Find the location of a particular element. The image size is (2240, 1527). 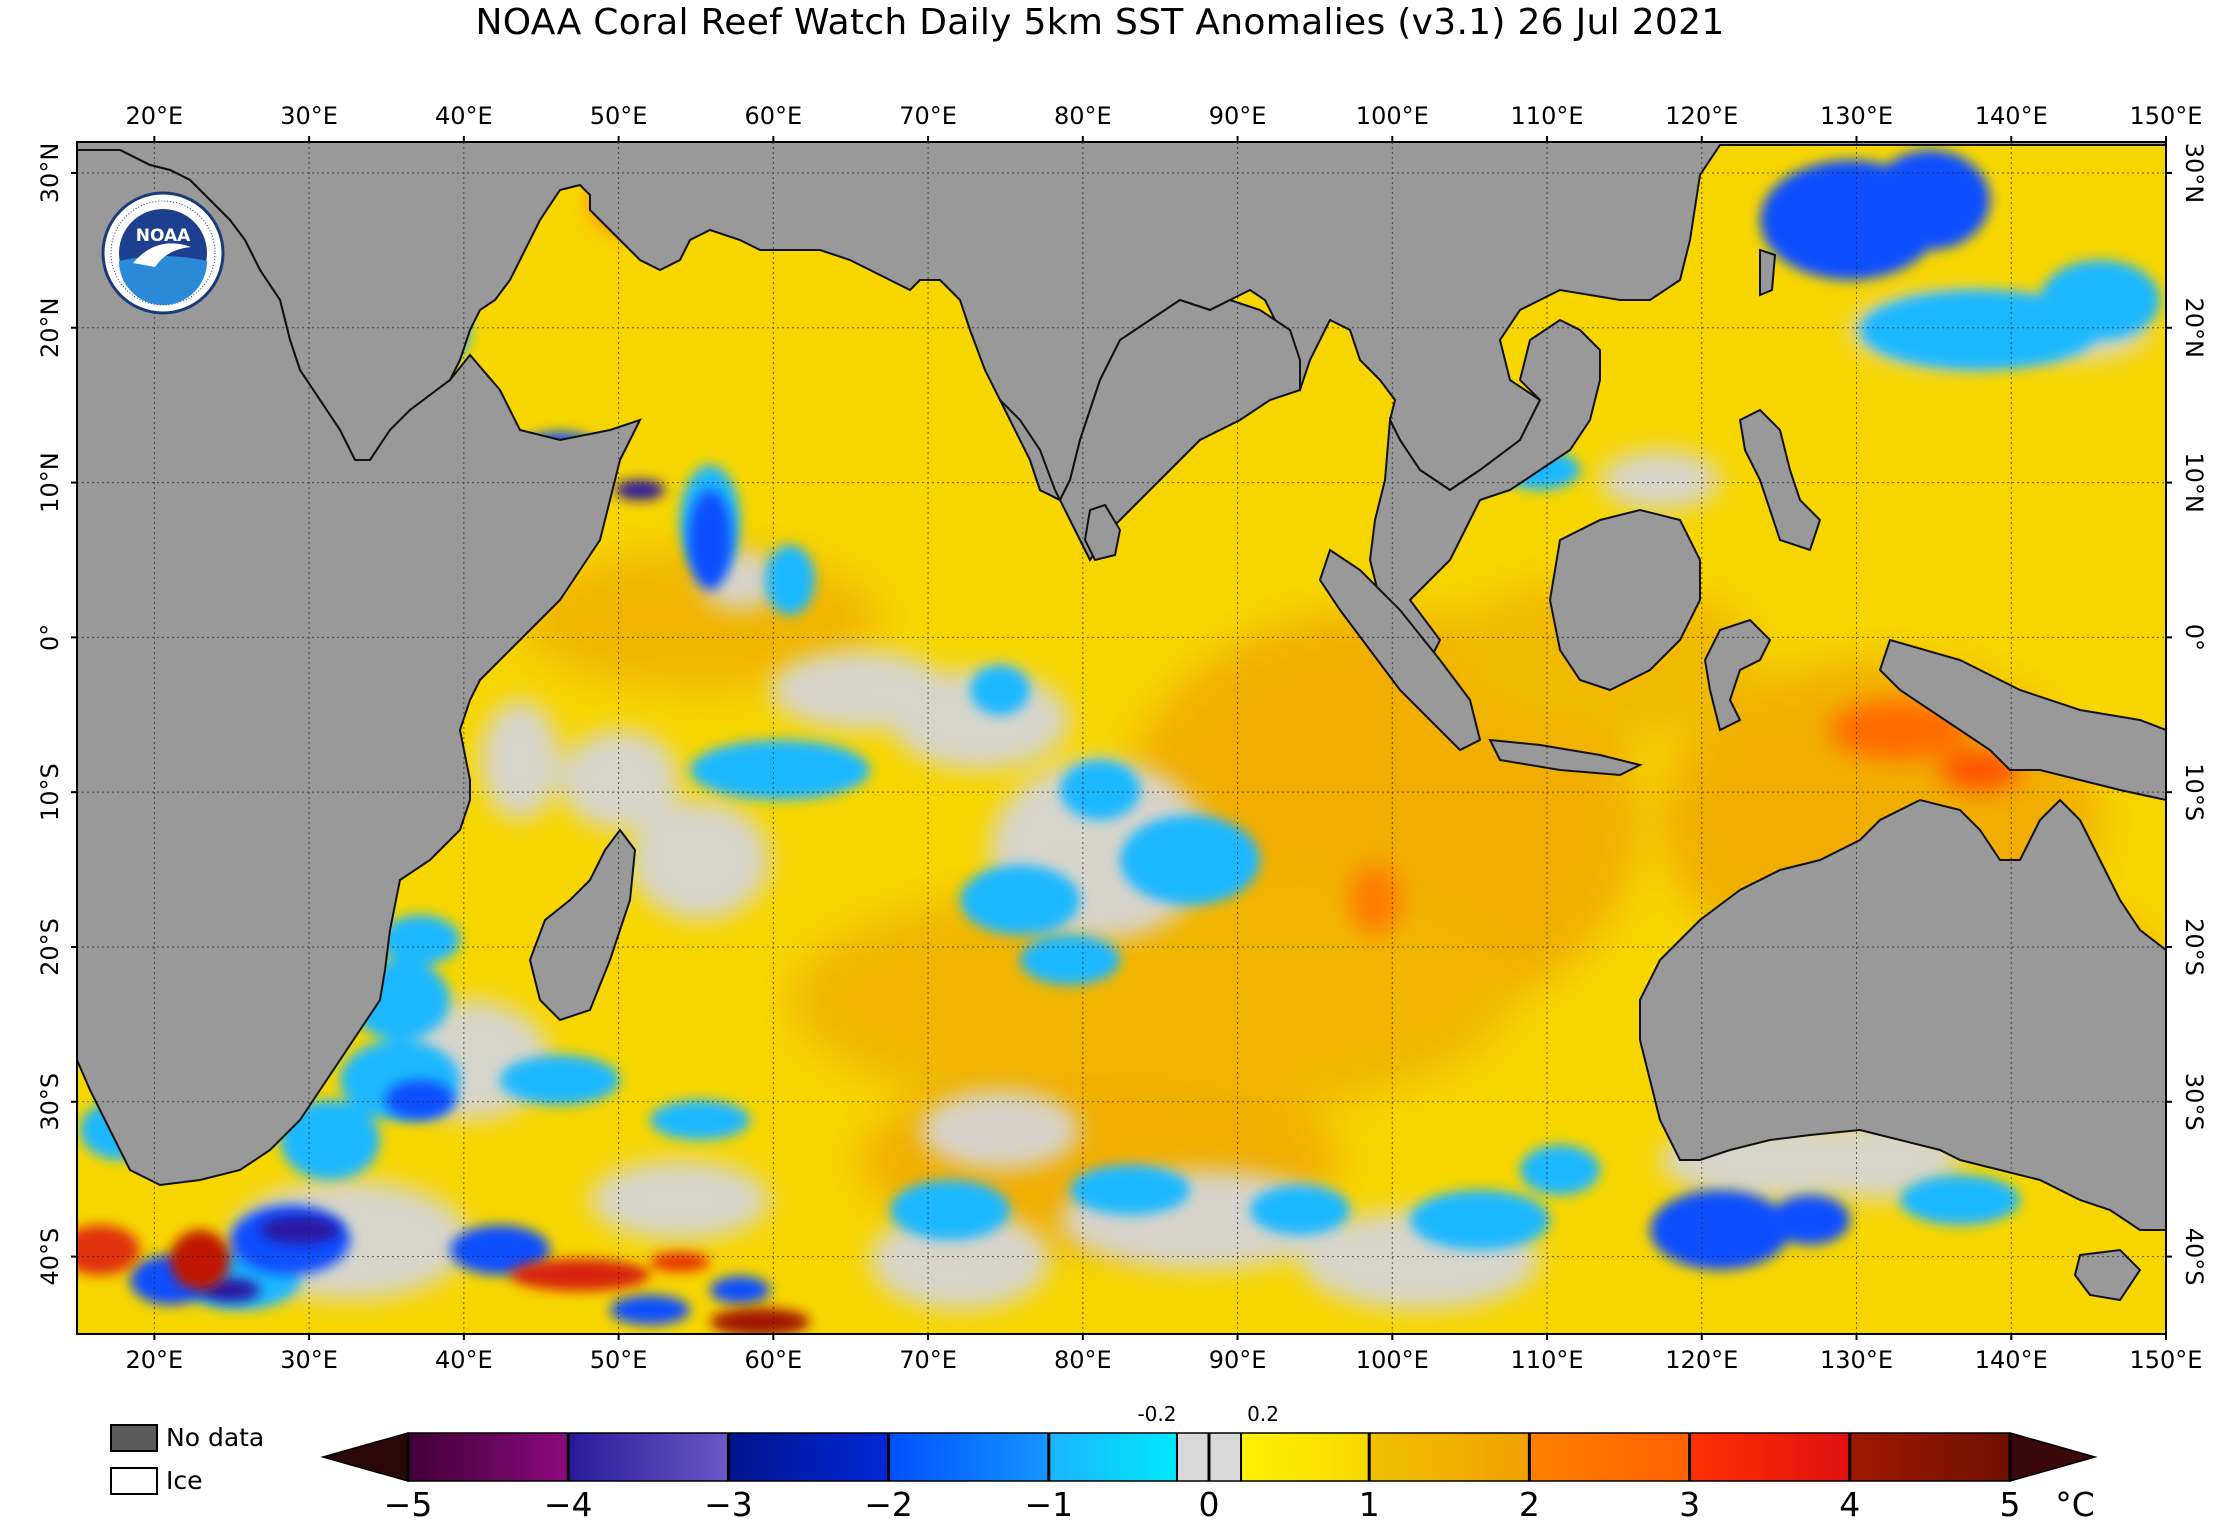

sulawesi-island is located at coordinates (1737, 675).